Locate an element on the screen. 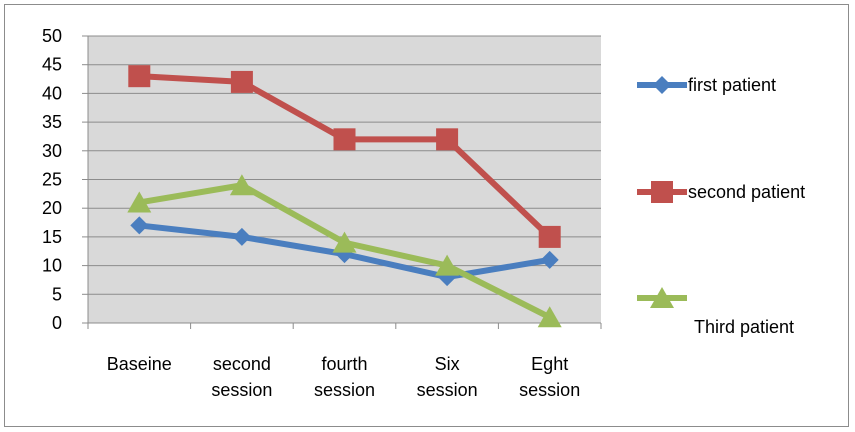 This screenshot has height=432, width=855. y-tick-label: 20 is located at coordinates (52, 208).